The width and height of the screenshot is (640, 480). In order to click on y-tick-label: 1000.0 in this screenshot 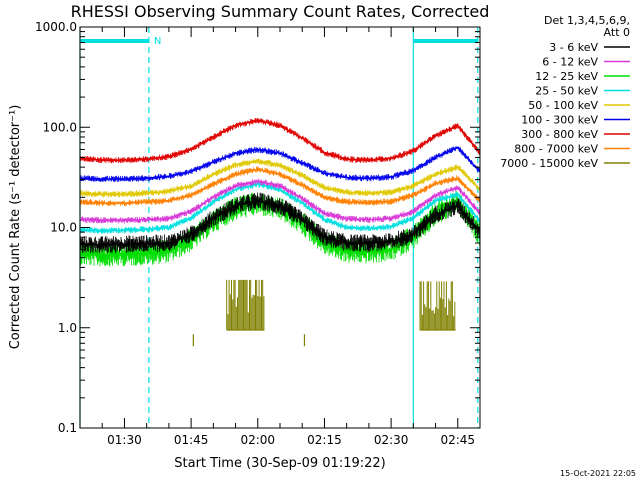, I will do `click(56, 27)`.